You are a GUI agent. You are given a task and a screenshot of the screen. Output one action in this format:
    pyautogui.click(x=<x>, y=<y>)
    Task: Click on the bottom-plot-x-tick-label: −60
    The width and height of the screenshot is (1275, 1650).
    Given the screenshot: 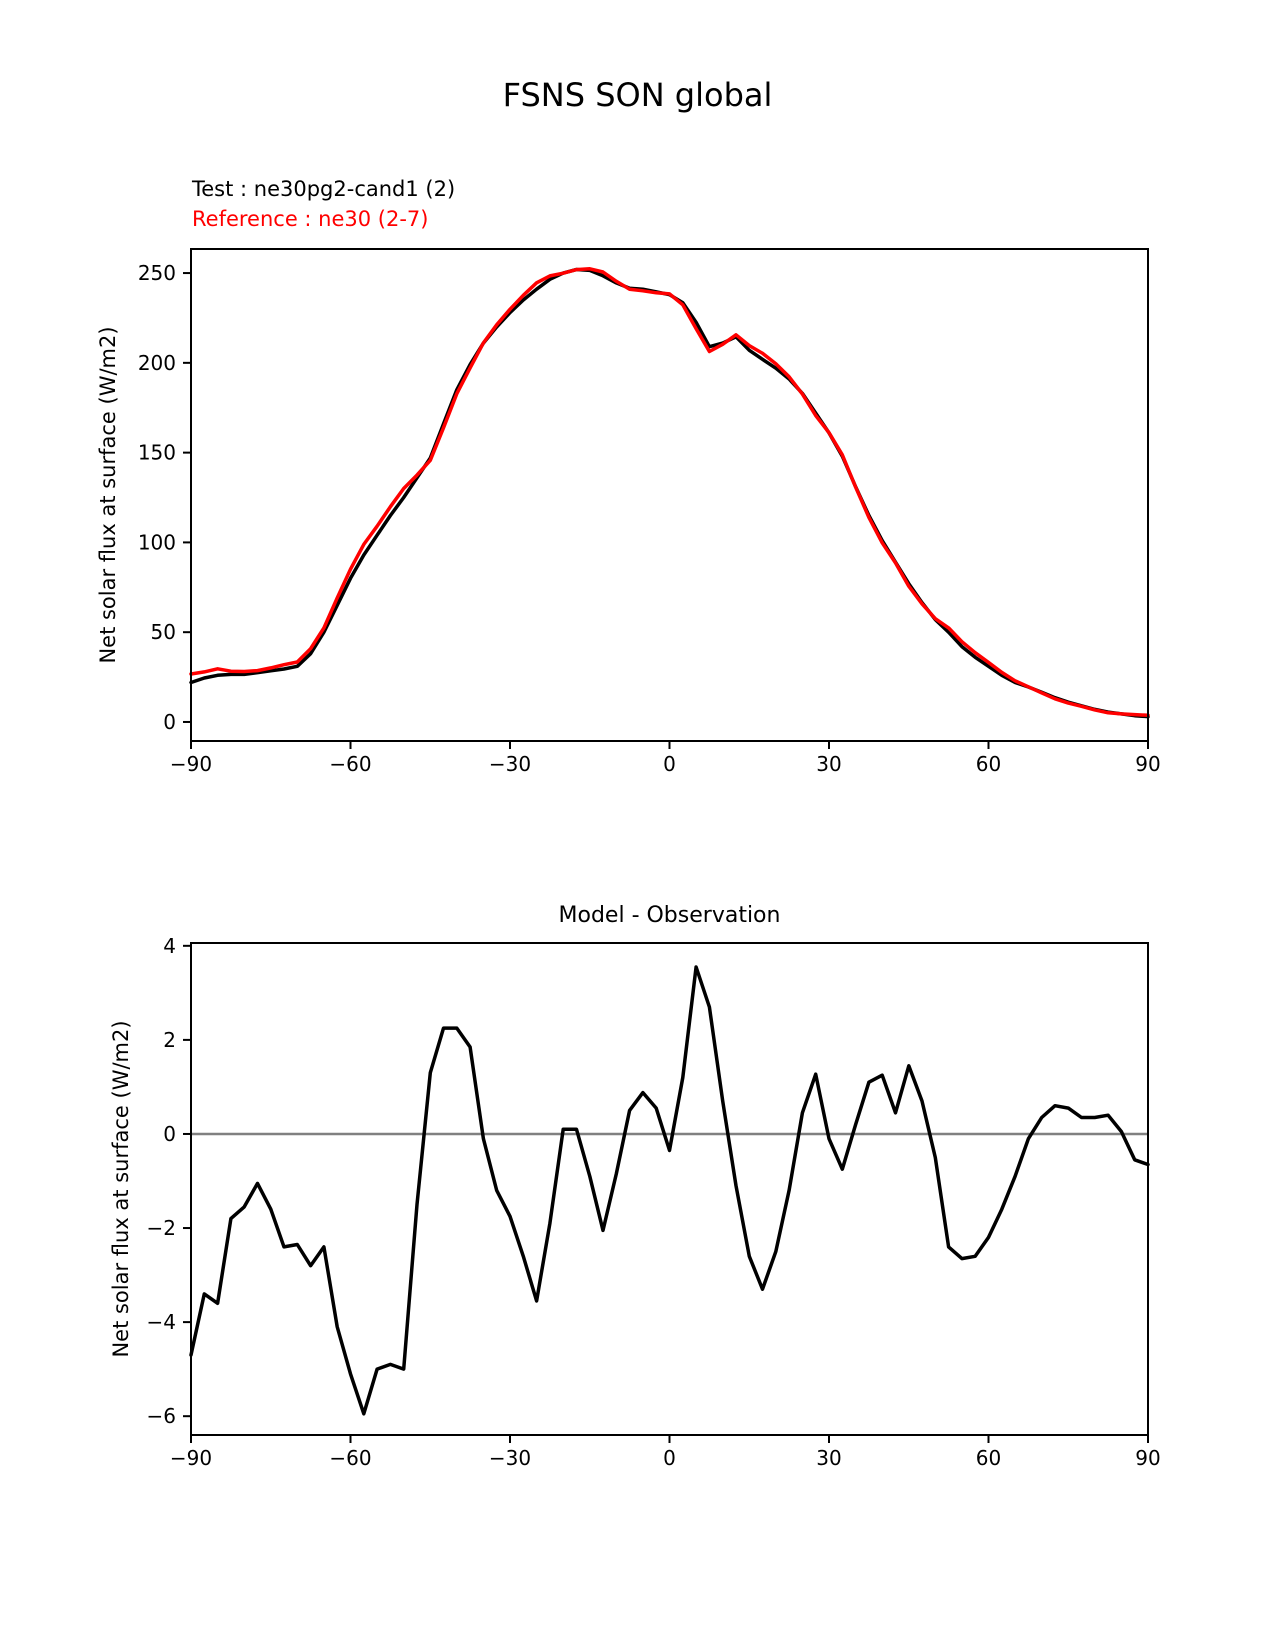 What is the action you would take?
    pyautogui.click(x=350, y=1458)
    